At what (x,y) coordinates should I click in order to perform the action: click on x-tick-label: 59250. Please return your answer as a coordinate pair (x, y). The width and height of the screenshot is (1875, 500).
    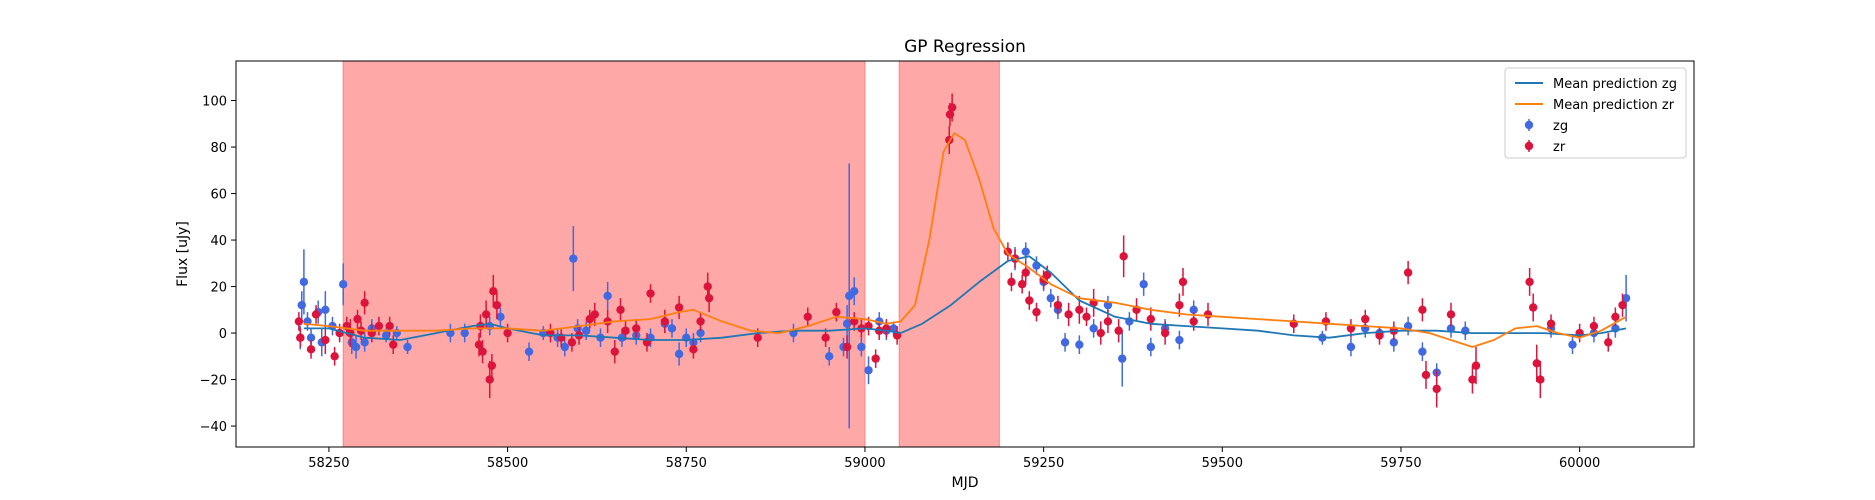
    Looking at the image, I should click on (1043, 463).